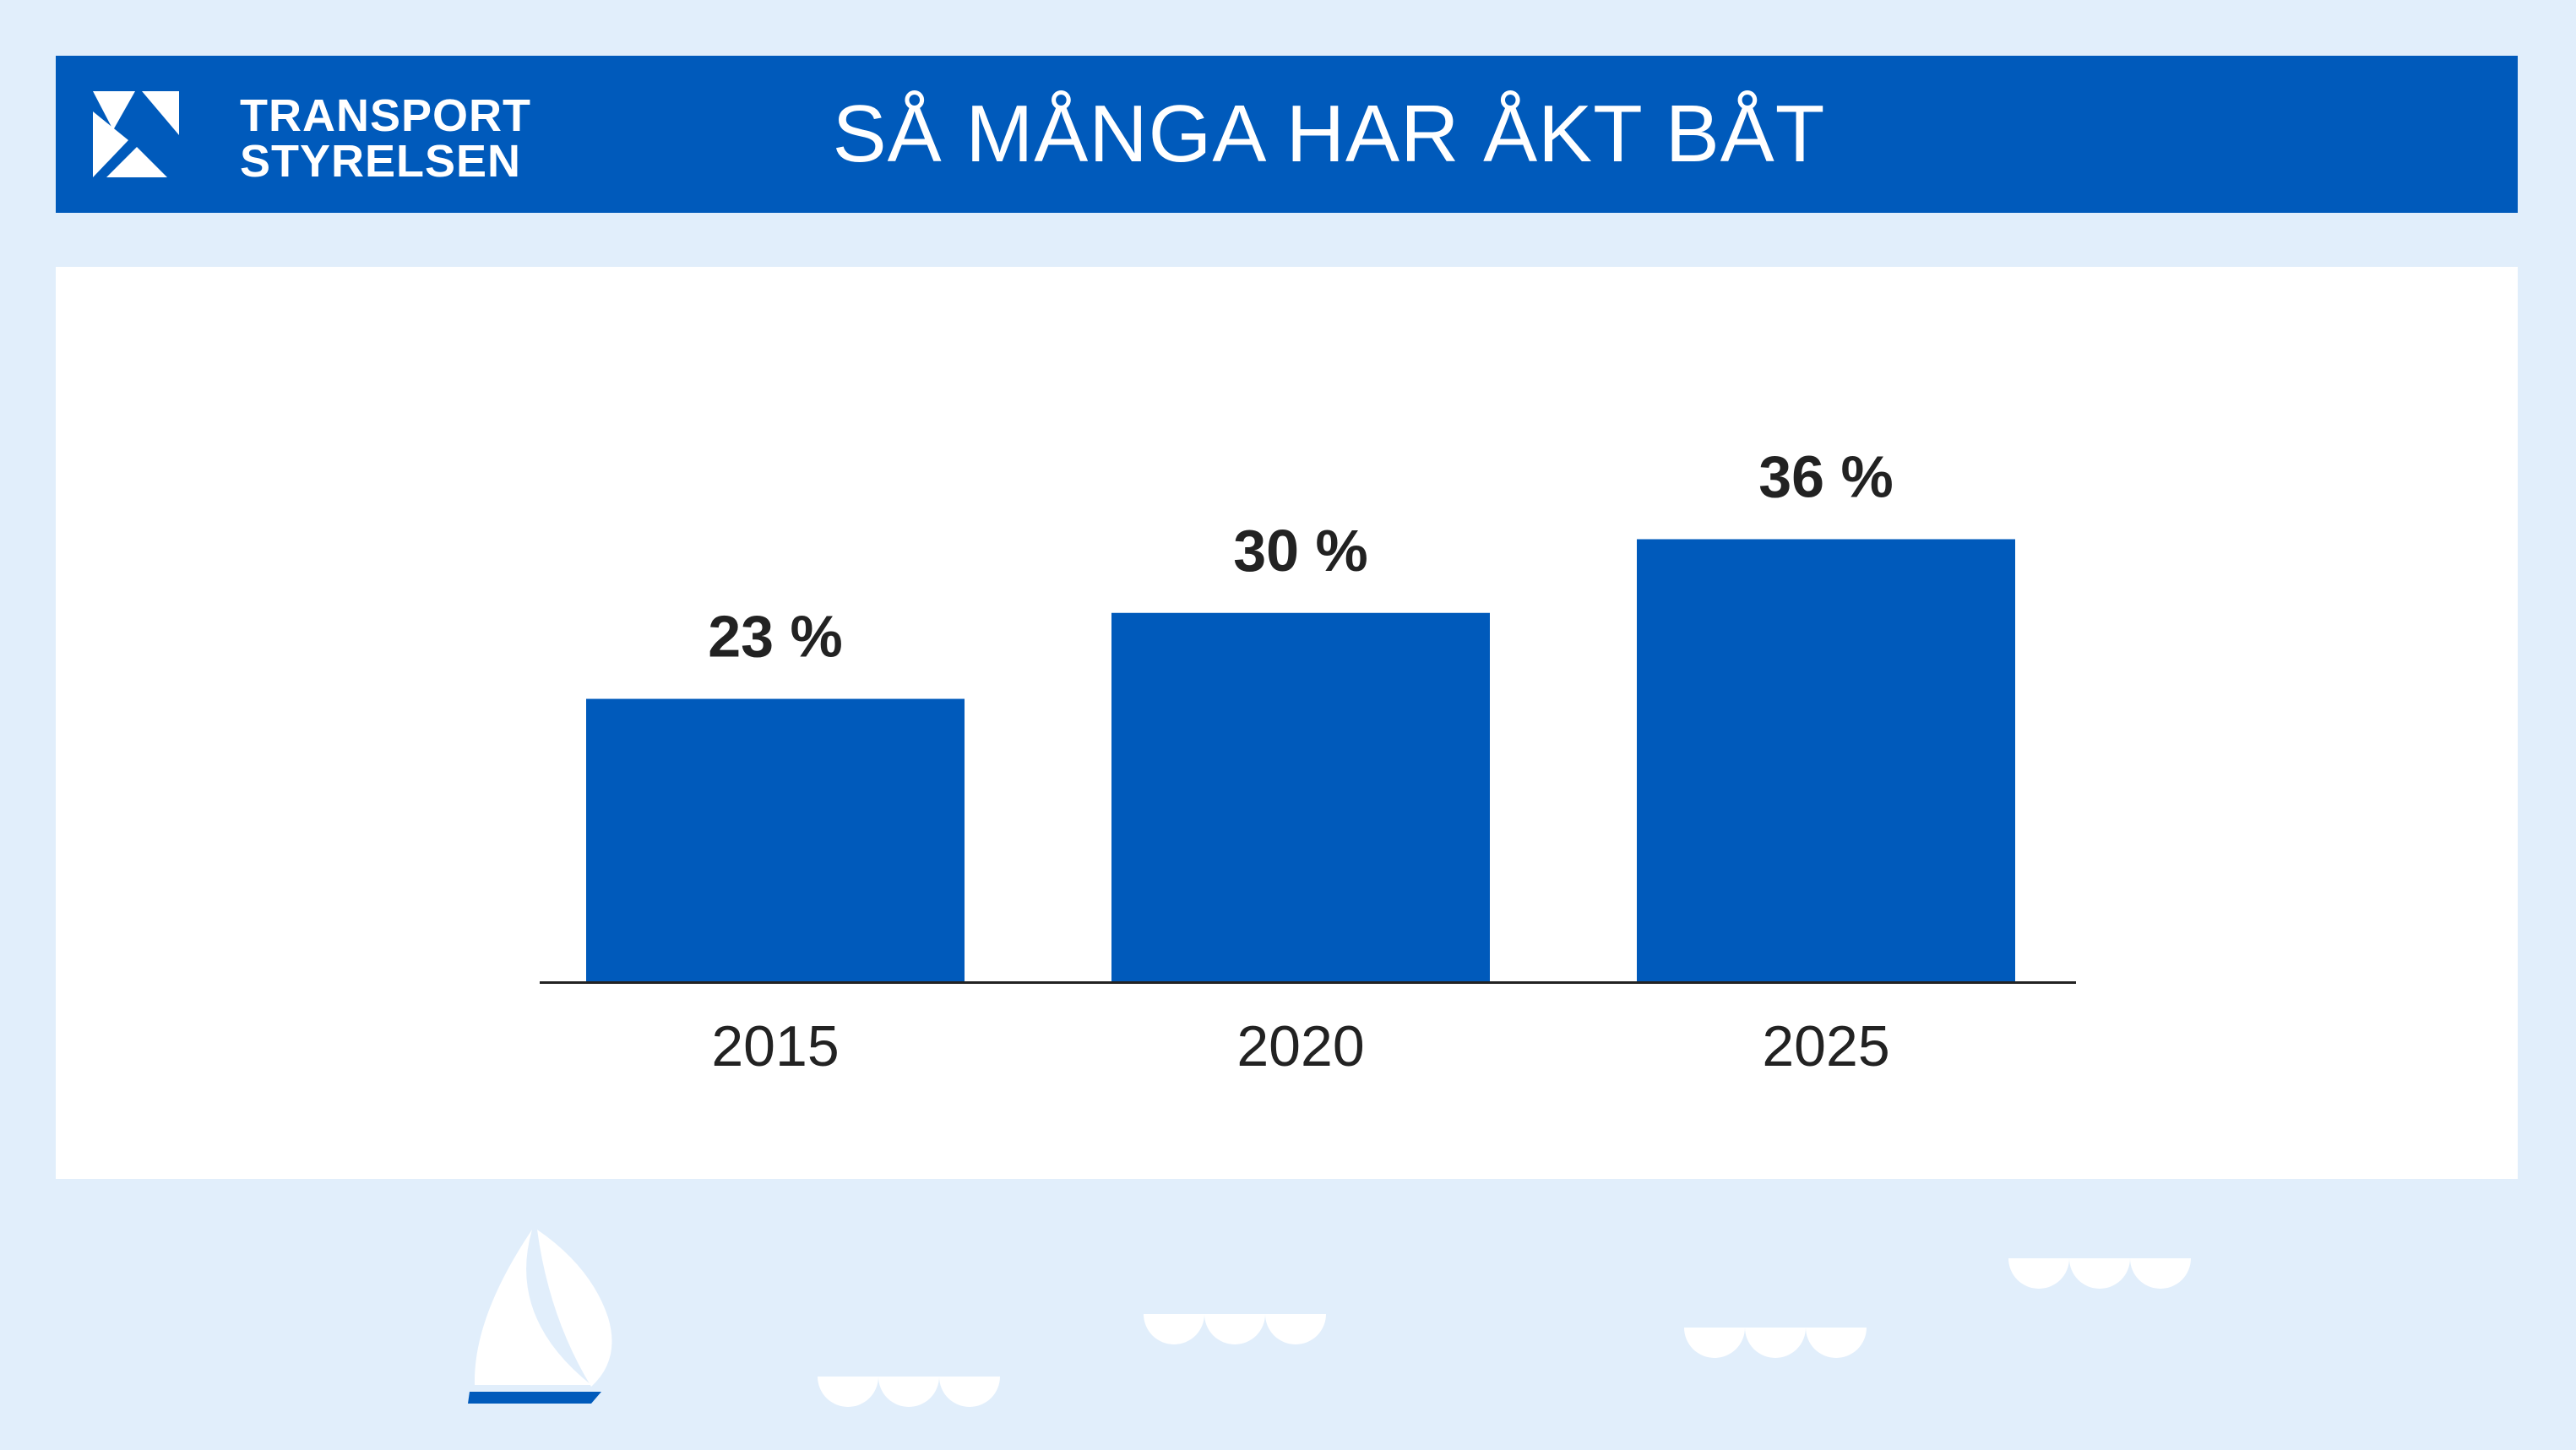 This screenshot has height=1450, width=2576. Describe the element at coordinates (381, 161) in the screenshot. I see `logo-text-line2: STYRELSEN` at that location.